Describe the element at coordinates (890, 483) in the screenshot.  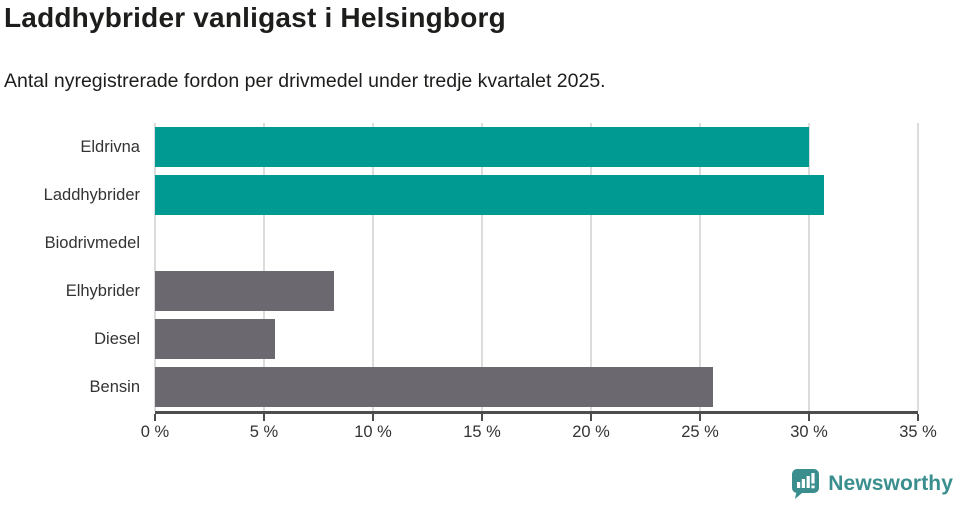
I see `newsworthy-wordmark: Newsworthy` at that location.